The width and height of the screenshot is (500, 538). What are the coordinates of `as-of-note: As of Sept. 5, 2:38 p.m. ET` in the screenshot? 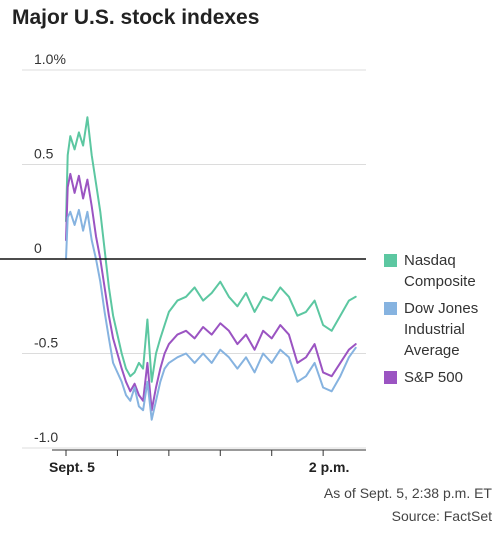 It's located at (407, 493).